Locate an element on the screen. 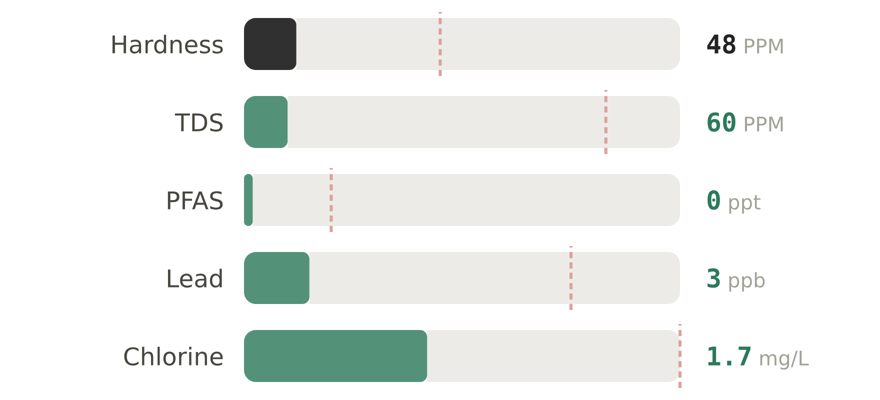 Image resolution: width=880 pixels, height=400 pixels. text: 60 PPM is located at coordinates (745, 122).